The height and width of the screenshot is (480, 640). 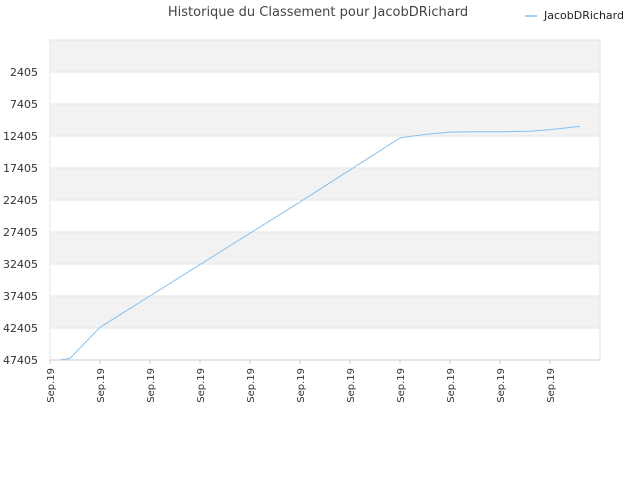 What do you see at coordinates (20, 296) in the screenshot?
I see `y-tick-label: 37405` at bounding box center [20, 296].